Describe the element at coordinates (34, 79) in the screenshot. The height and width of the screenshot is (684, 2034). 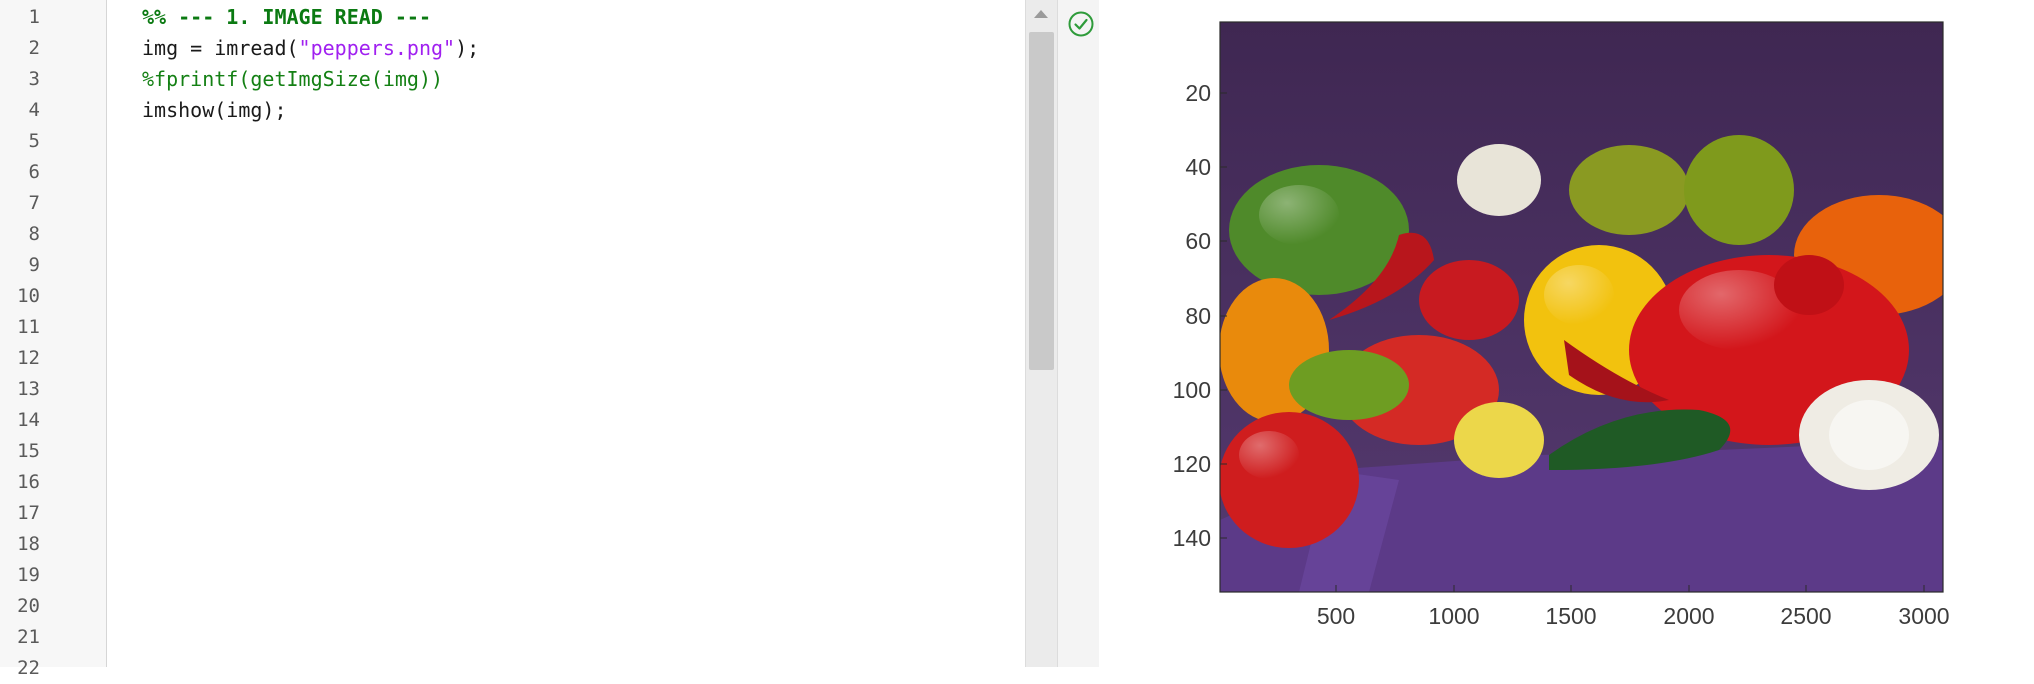
I see `line-number: 3` at that location.